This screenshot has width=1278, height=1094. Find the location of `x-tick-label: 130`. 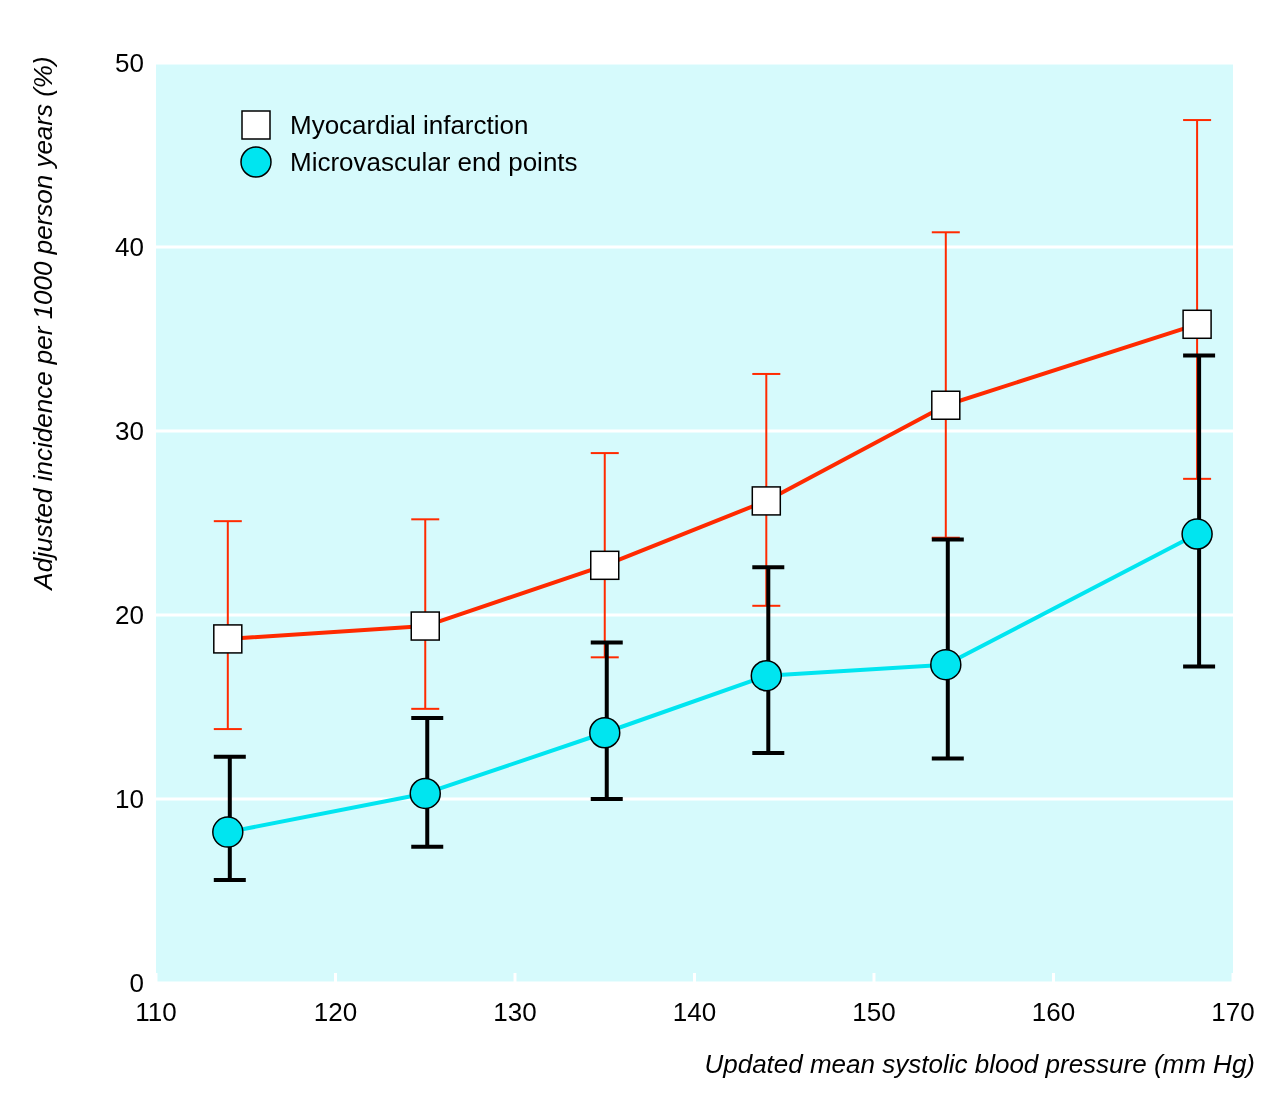

x-tick-label: 130 is located at coordinates (515, 1012).